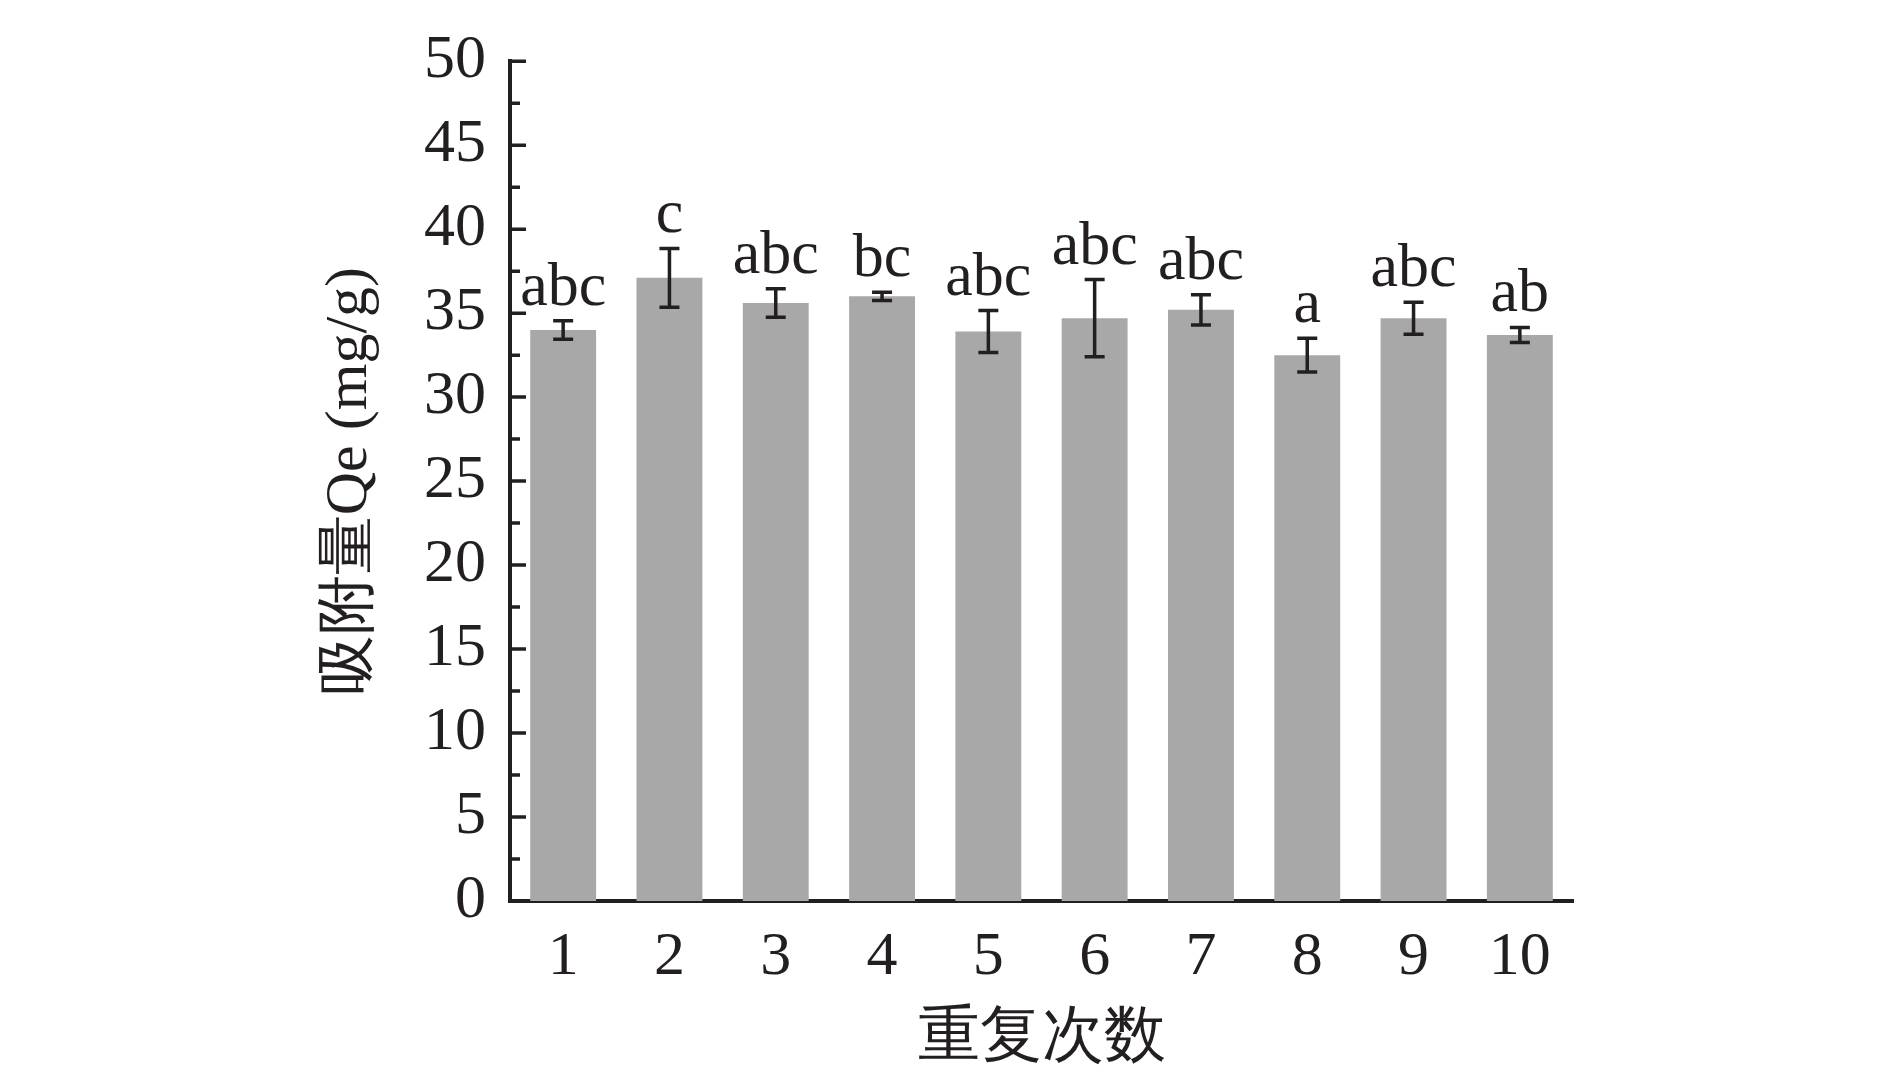 This screenshot has width=1890, height=1081. What do you see at coordinates (455, 476) in the screenshot?
I see `y-tick-label: 25` at bounding box center [455, 476].